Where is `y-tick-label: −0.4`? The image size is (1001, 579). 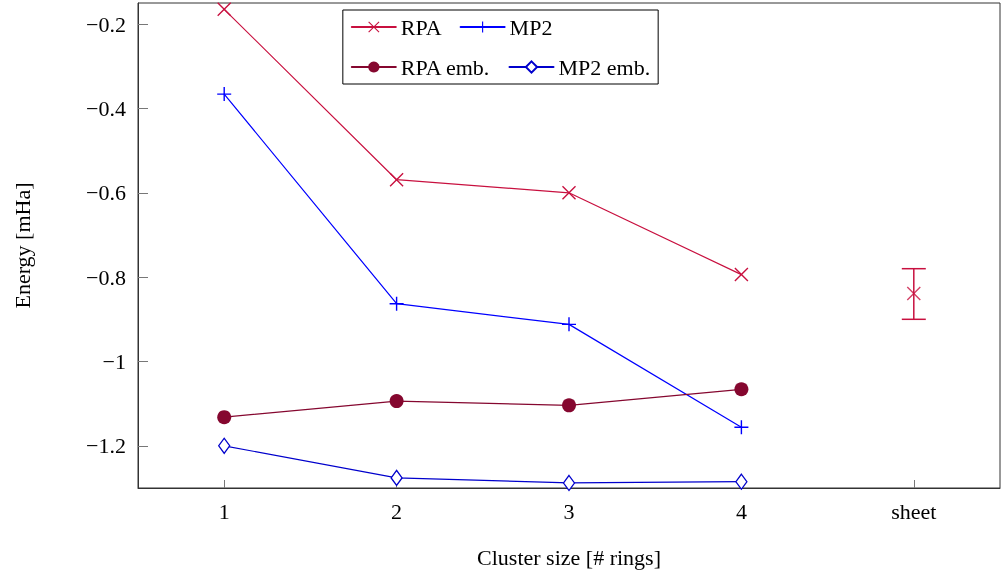 y-tick-label: −0.4 is located at coordinates (106, 108).